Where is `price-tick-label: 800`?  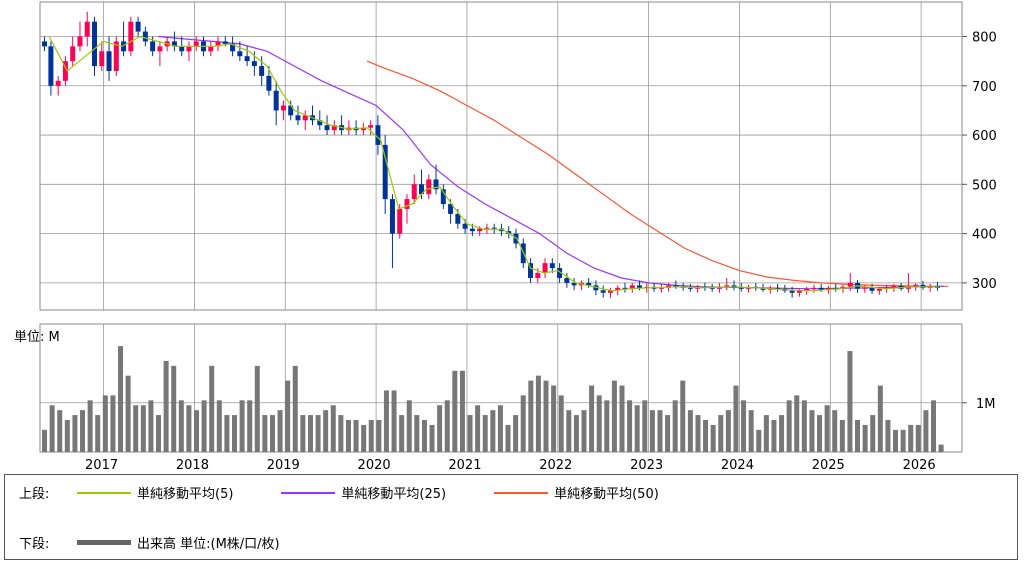
price-tick-label: 800 is located at coordinates (984, 37).